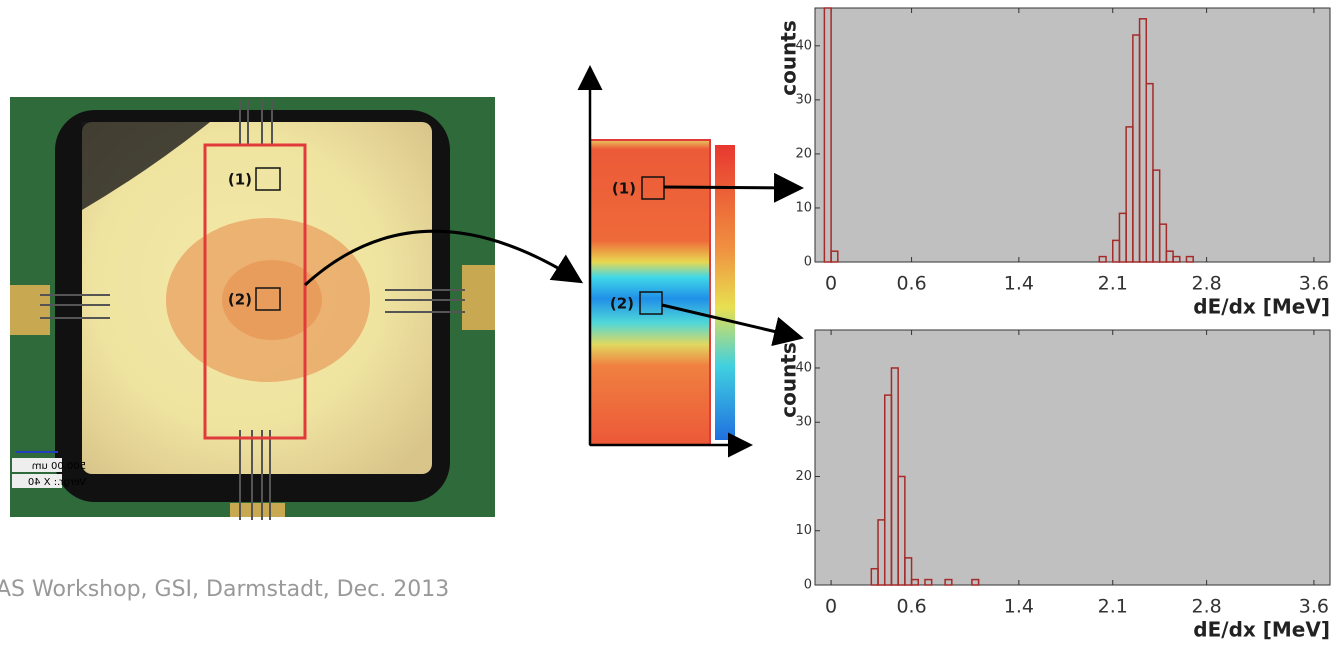  Describe the element at coordinates (224, 589) in the screenshot. I see `footer: AS Workshop, GSI, Darmstadt, Dec. 2013` at that location.